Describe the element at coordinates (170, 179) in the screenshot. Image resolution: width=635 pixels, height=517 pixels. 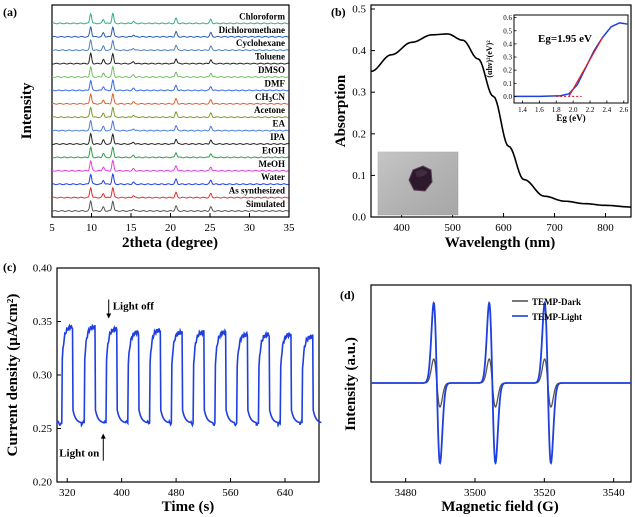
I see `xrd-series-water` at that location.